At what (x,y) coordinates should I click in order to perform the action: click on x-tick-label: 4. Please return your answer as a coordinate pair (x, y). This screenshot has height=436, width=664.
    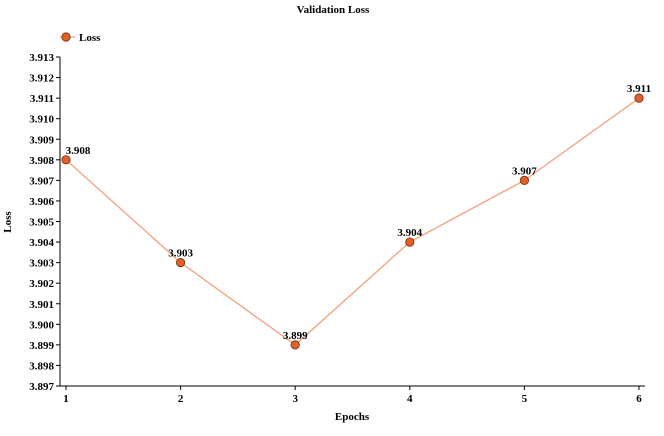
    Looking at the image, I should click on (410, 399).